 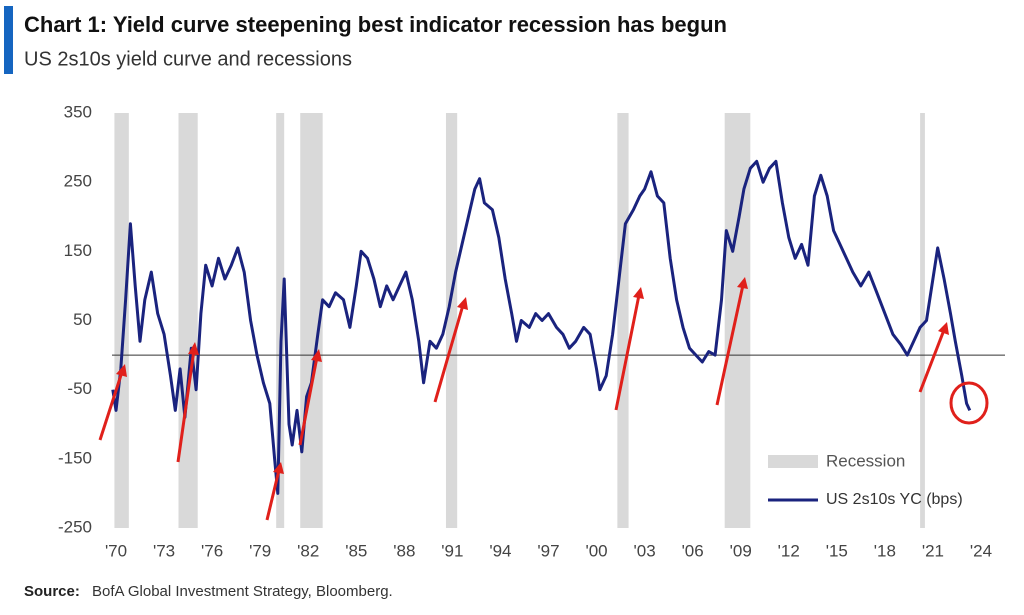 What do you see at coordinates (548, 550) in the screenshot?
I see `x-tick-label: '97` at bounding box center [548, 550].